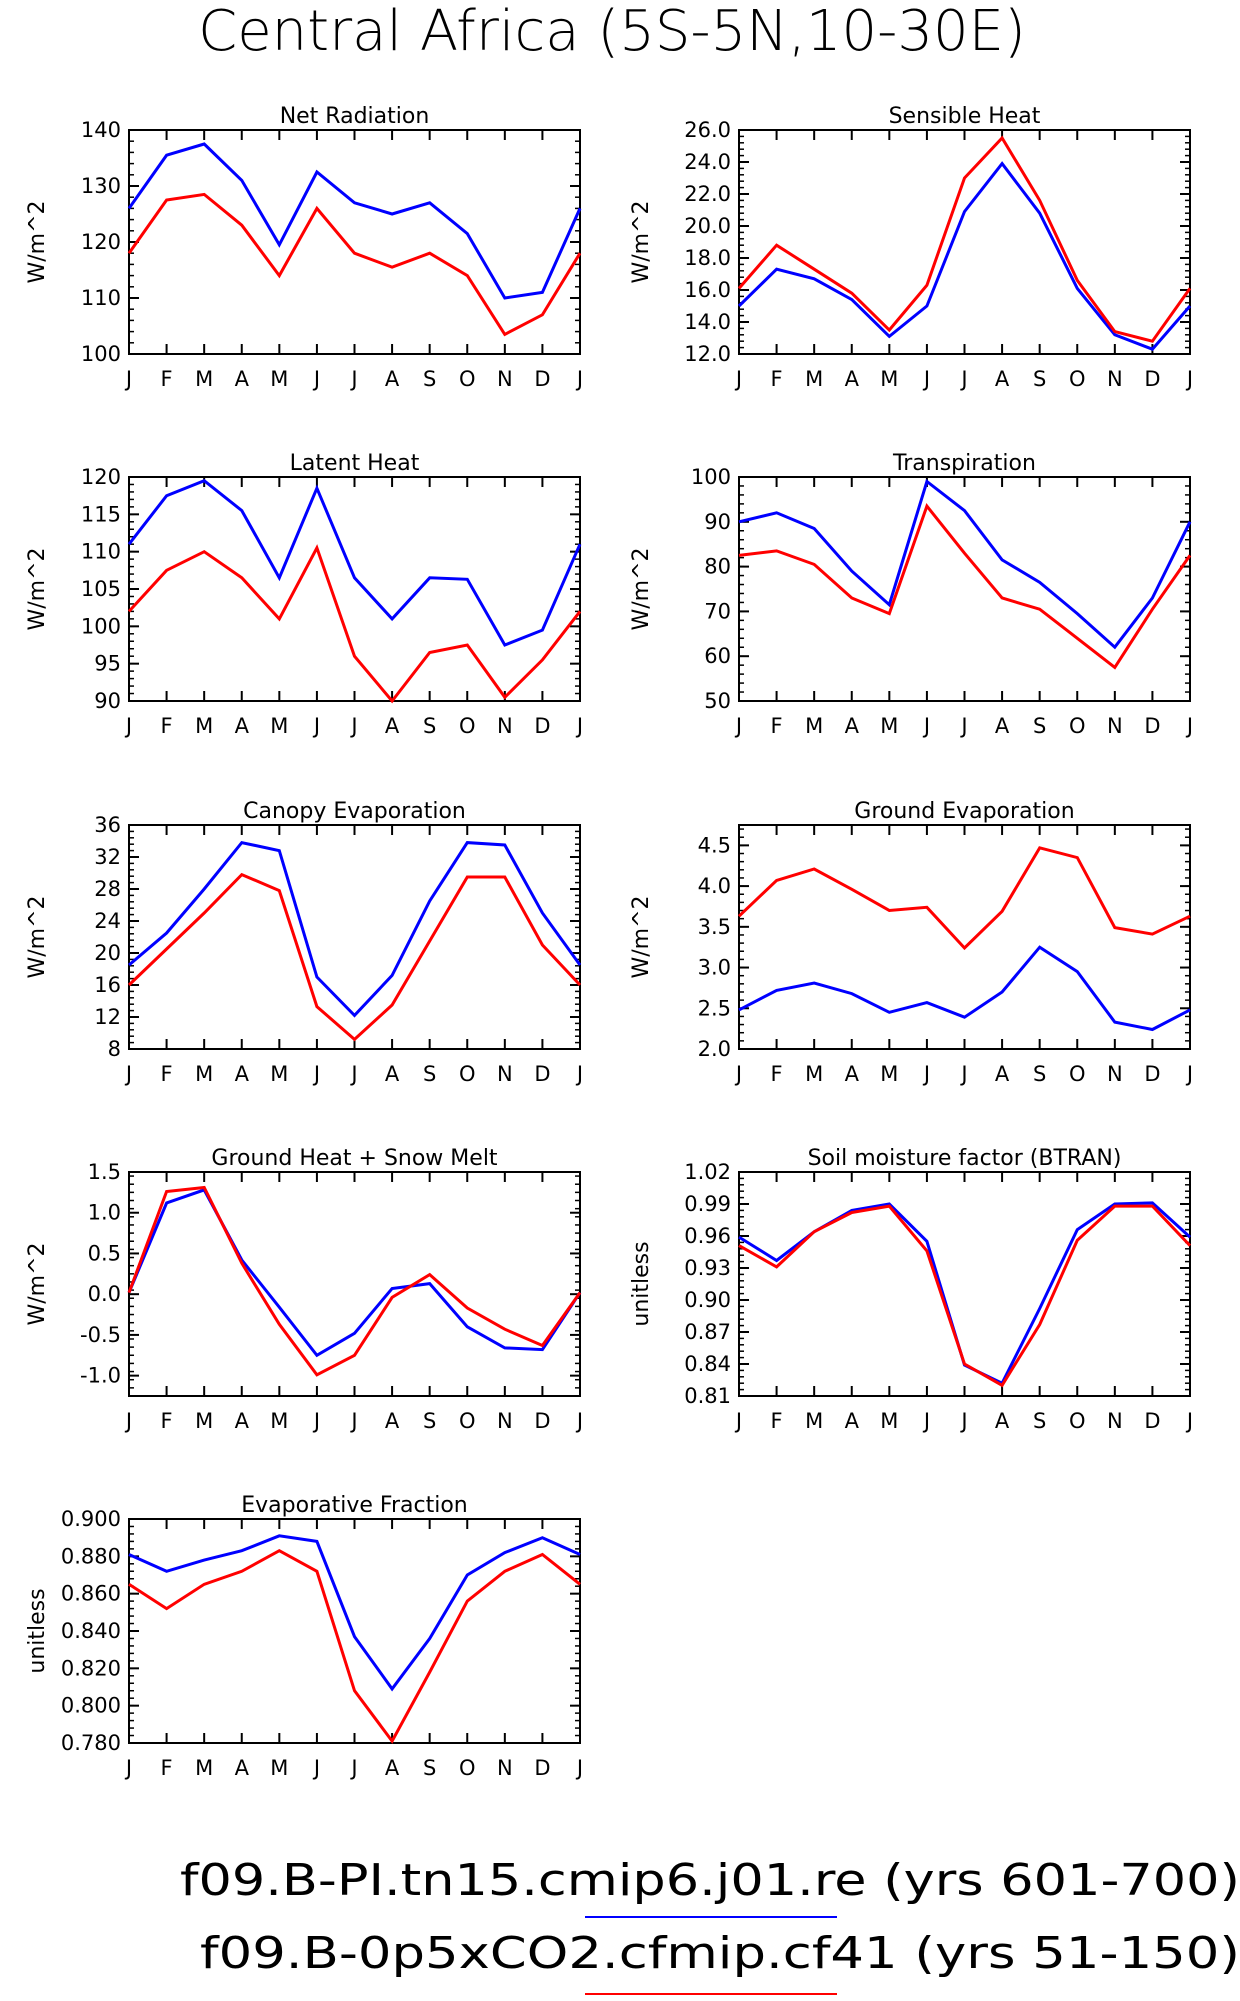 The height and width of the screenshot is (2001, 1240). I want to click on y-tick-label: 0.87, so click(707, 1332).